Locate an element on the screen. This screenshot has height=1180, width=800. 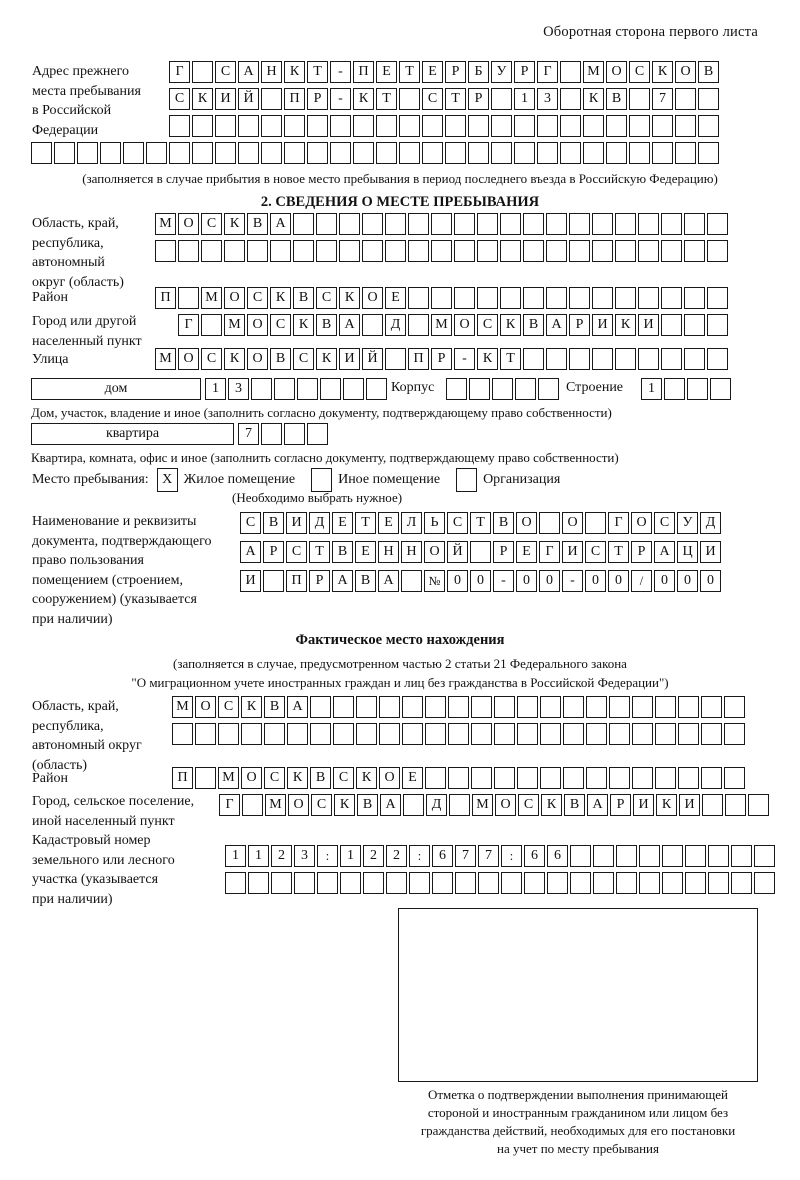
cadastral-r1-cell-12: 7 is located at coordinates (488, 856).